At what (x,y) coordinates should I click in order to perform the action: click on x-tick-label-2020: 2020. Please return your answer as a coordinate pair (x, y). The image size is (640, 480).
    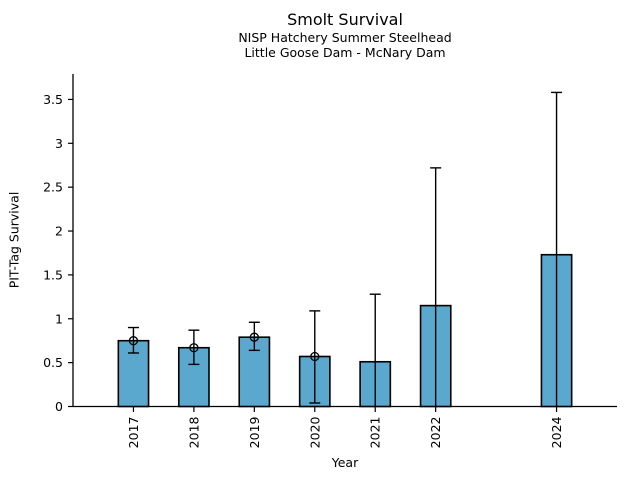
    Looking at the image, I should click on (314, 432).